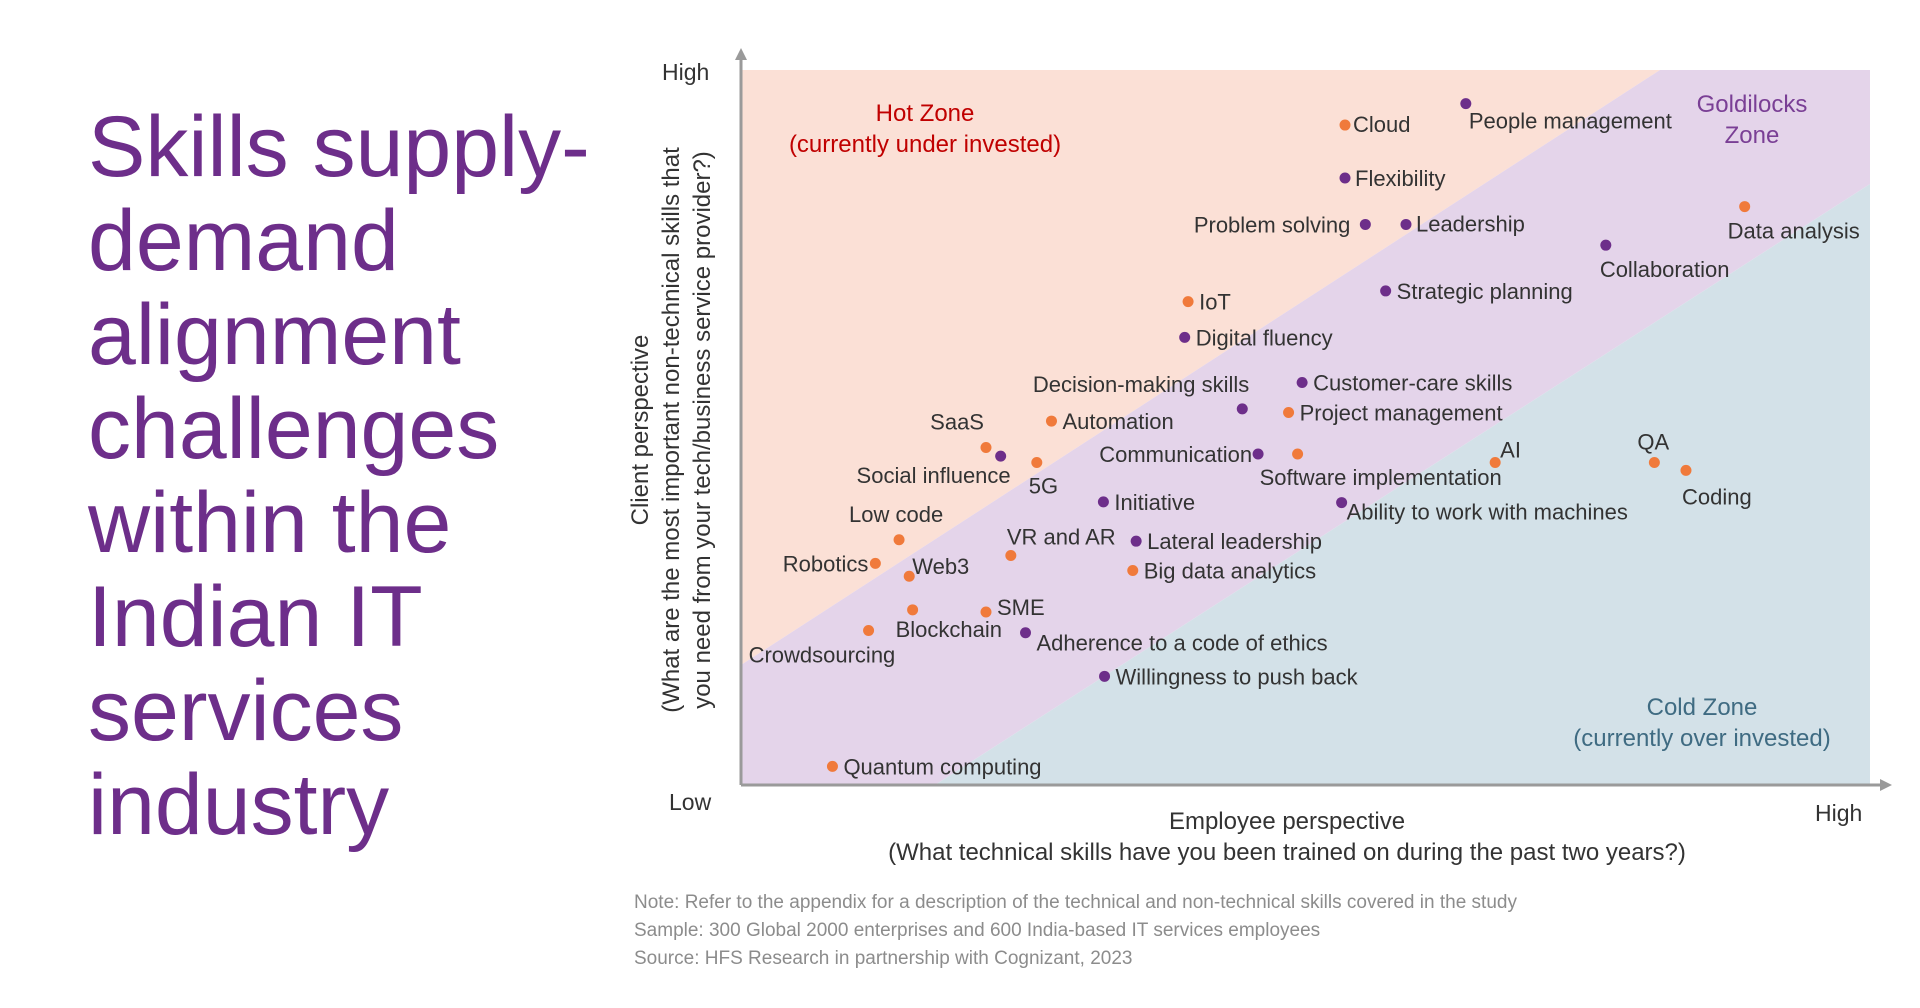 The height and width of the screenshot is (1008, 1920). What do you see at coordinates (875, 563) in the screenshot?
I see `data-point-robotics` at bounding box center [875, 563].